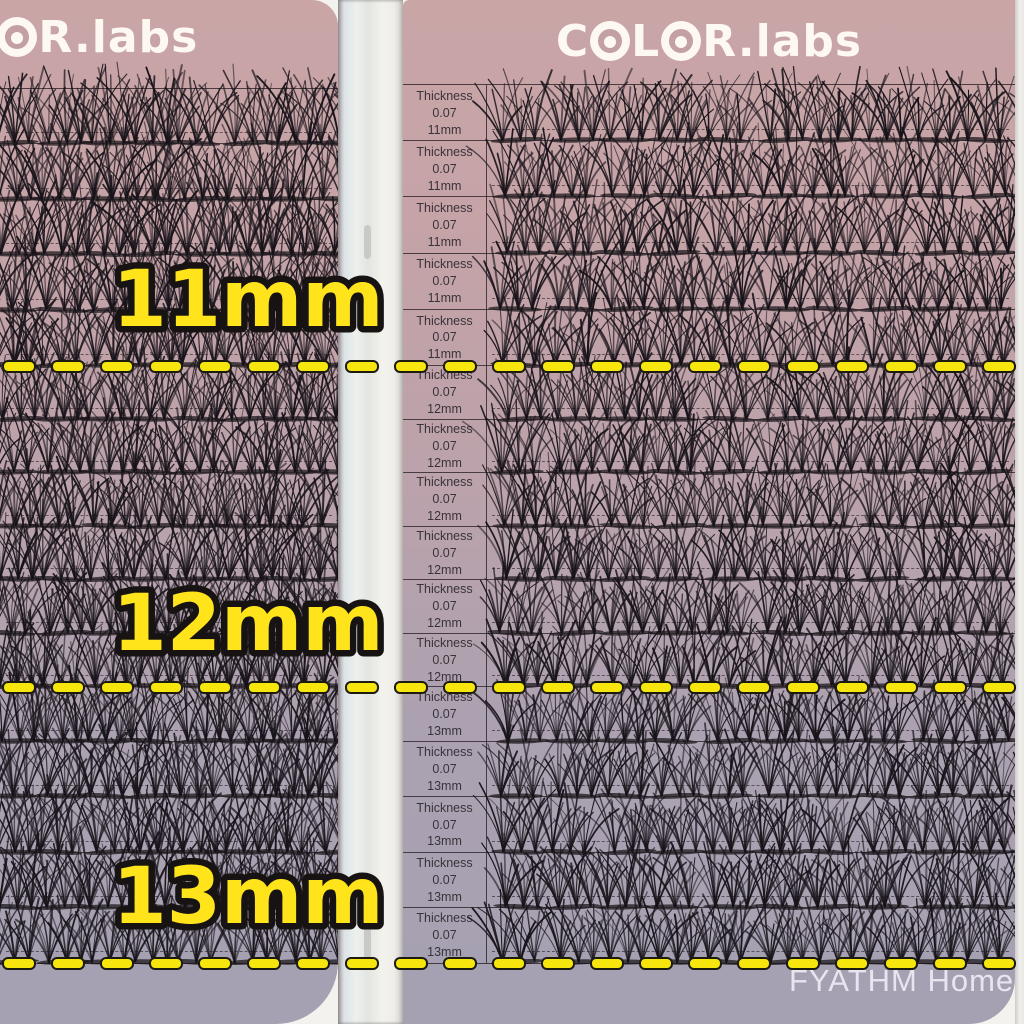 This screenshot has width=1024, height=1024. What do you see at coordinates (713, 436) in the screenshot?
I see `lash-row: Thickness 0.07 12mm` at bounding box center [713, 436].